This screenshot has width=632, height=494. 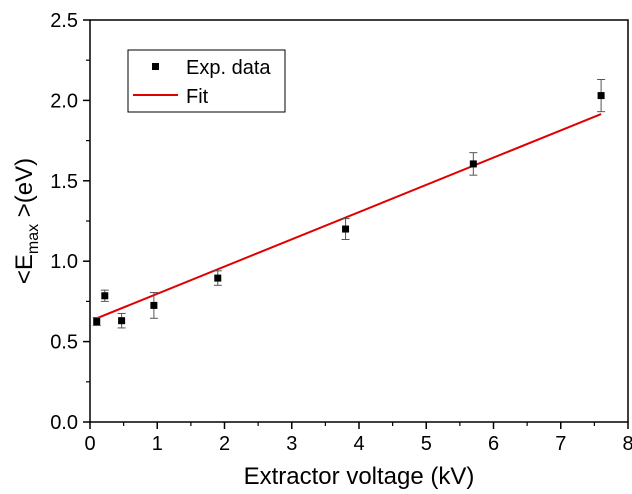 What do you see at coordinates (560, 444) in the screenshot?
I see `x-tick-label: 7` at bounding box center [560, 444].